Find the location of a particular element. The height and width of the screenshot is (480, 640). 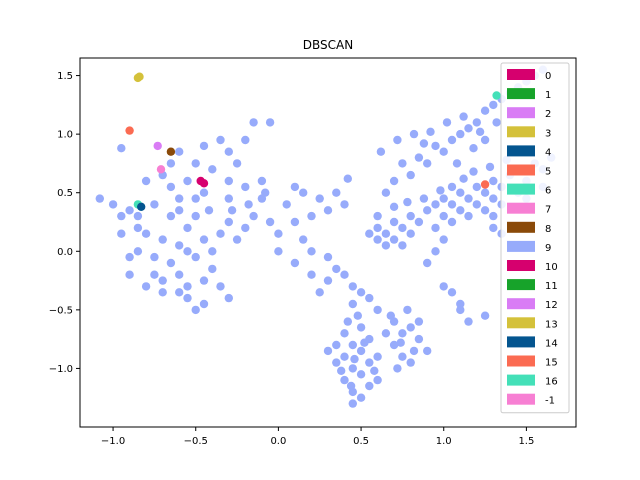

legend-label-12: 12 is located at coordinates (551, 305).